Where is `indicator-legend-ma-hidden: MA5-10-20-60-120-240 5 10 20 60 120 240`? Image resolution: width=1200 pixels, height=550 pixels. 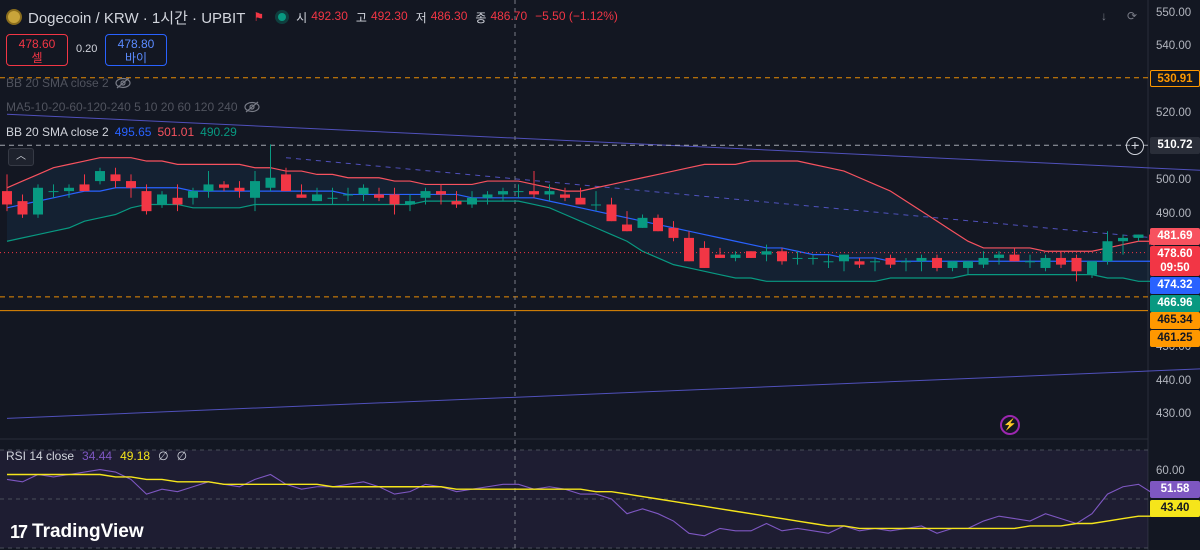 indicator-legend-ma-hidden: MA5-10-20-60-120-240 5 10 20 60 120 240 is located at coordinates (133, 107).